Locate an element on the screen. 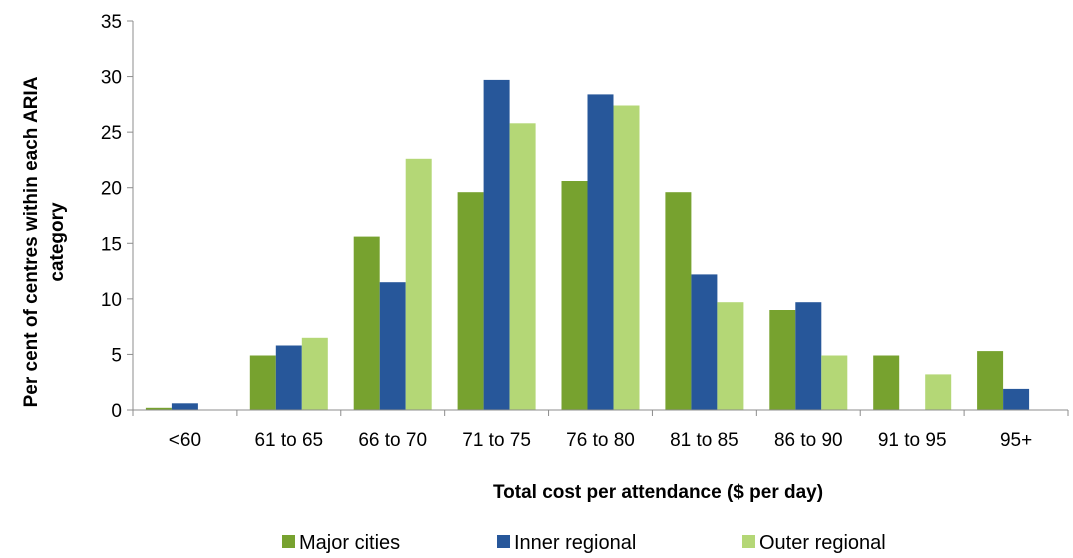 Image resolution: width=1073 pixels, height=558 pixels. x-tick-label: 76 to 80 is located at coordinates (600, 440).